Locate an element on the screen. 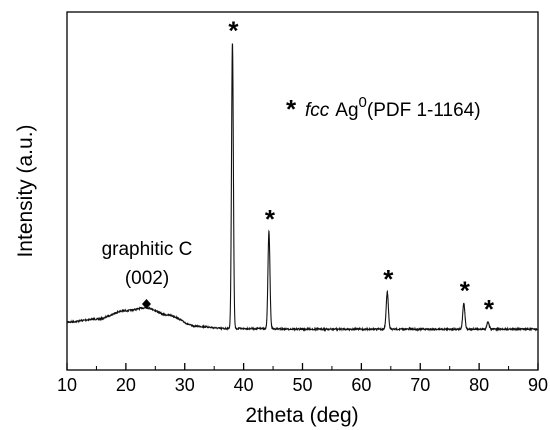  x-tick-label: 80 is located at coordinates (479, 385).